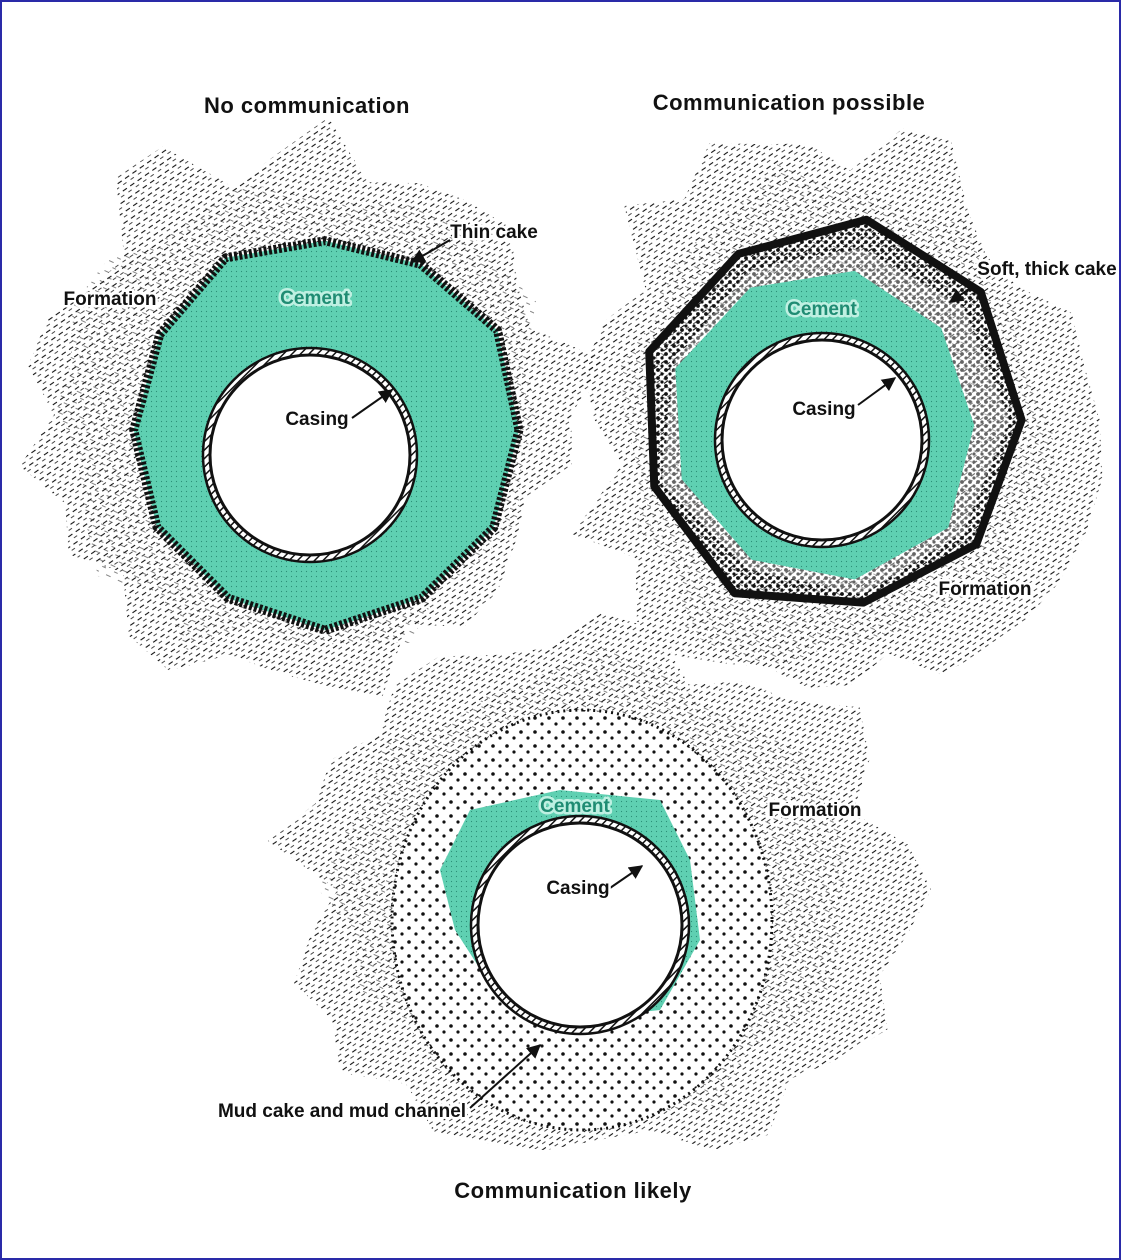  Describe the element at coordinates (789, 102) in the screenshot. I see `panel-title: Communication possible` at that location.